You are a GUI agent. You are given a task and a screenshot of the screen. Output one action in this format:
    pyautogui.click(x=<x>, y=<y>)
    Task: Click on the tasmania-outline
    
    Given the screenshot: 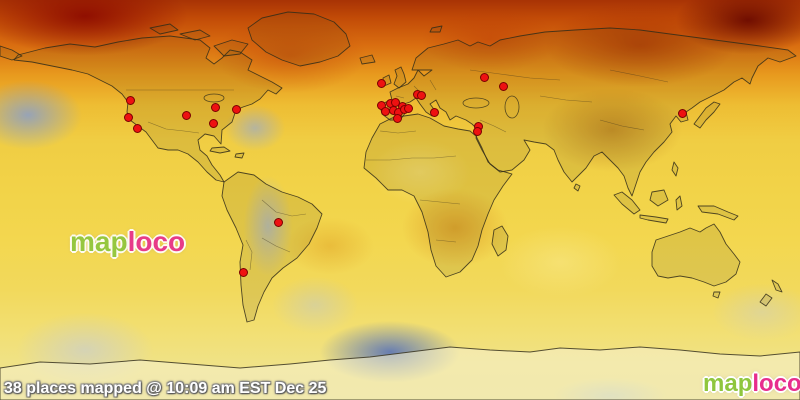 What is the action you would take?
    pyautogui.click(x=716, y=295)
    